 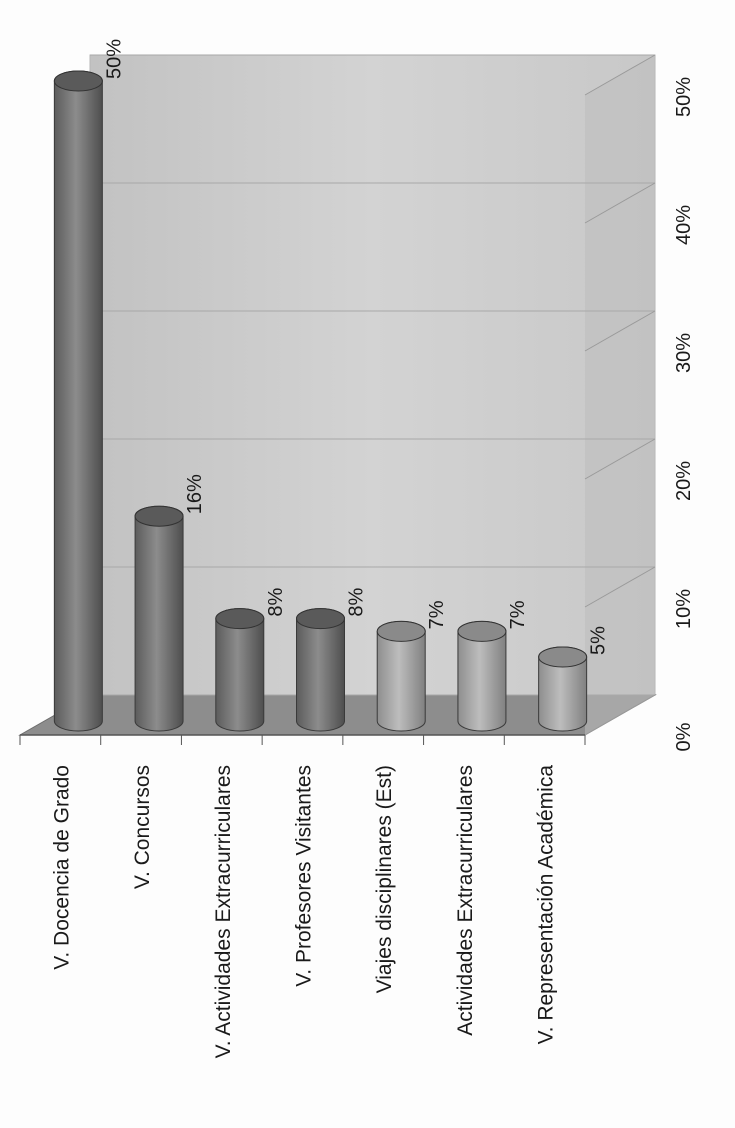 What do you see at coordinates (684, 225) in the screenshot?
I see `value-tick-label: 40%` at bounding box center [684, 225].